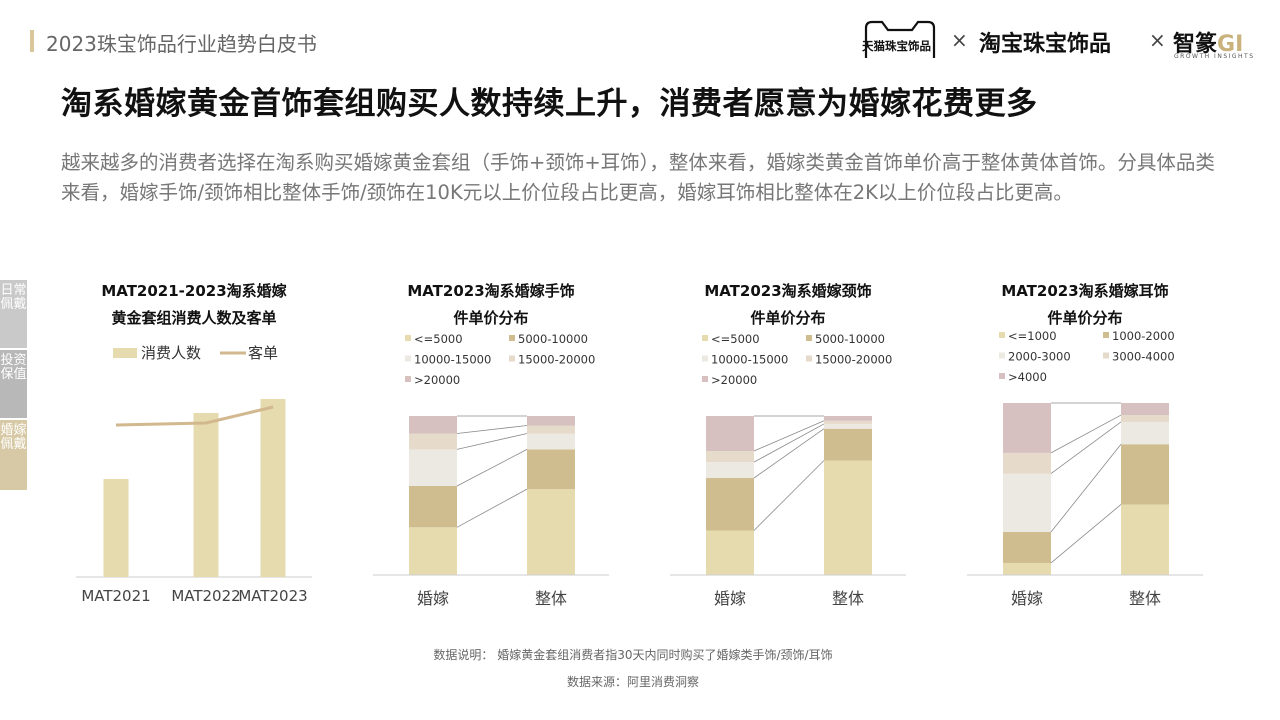  I want to click on chart-1-title-line2: 黄金套组消费人数及客单, so click(194, 318).